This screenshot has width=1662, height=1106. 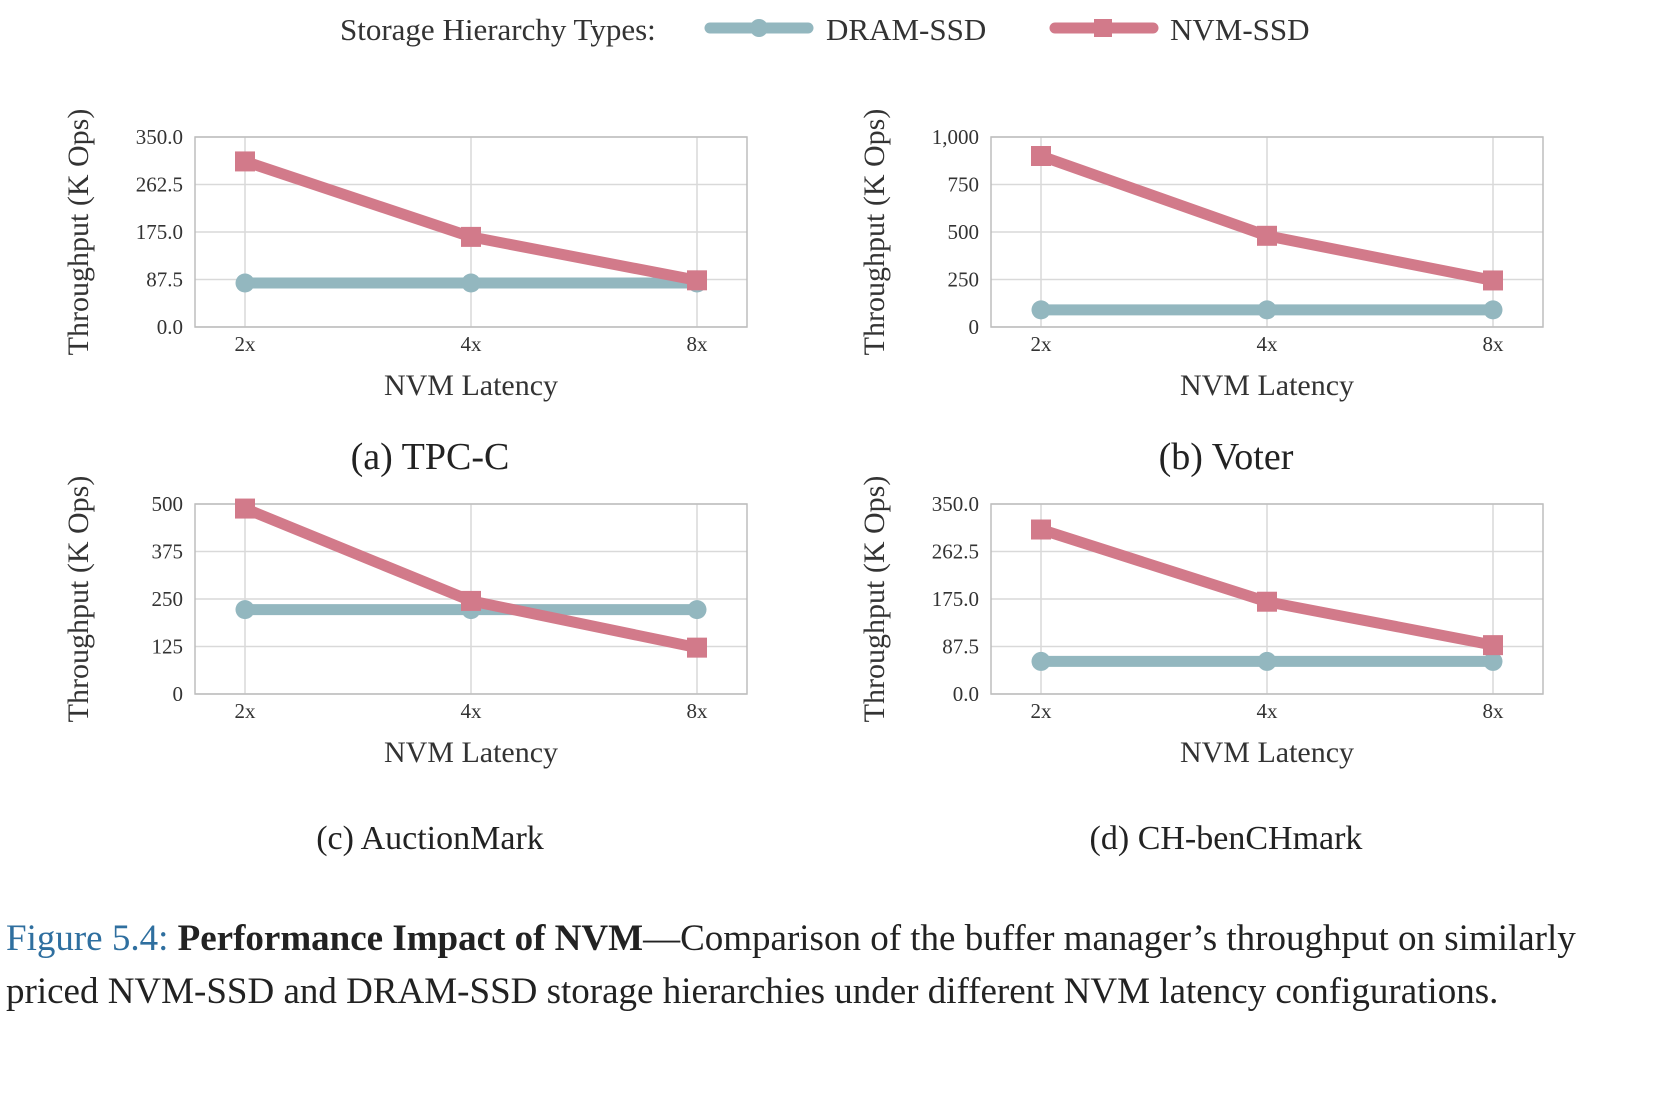 I want to click on y-tick-label: 125, so click(x=168, y=647).